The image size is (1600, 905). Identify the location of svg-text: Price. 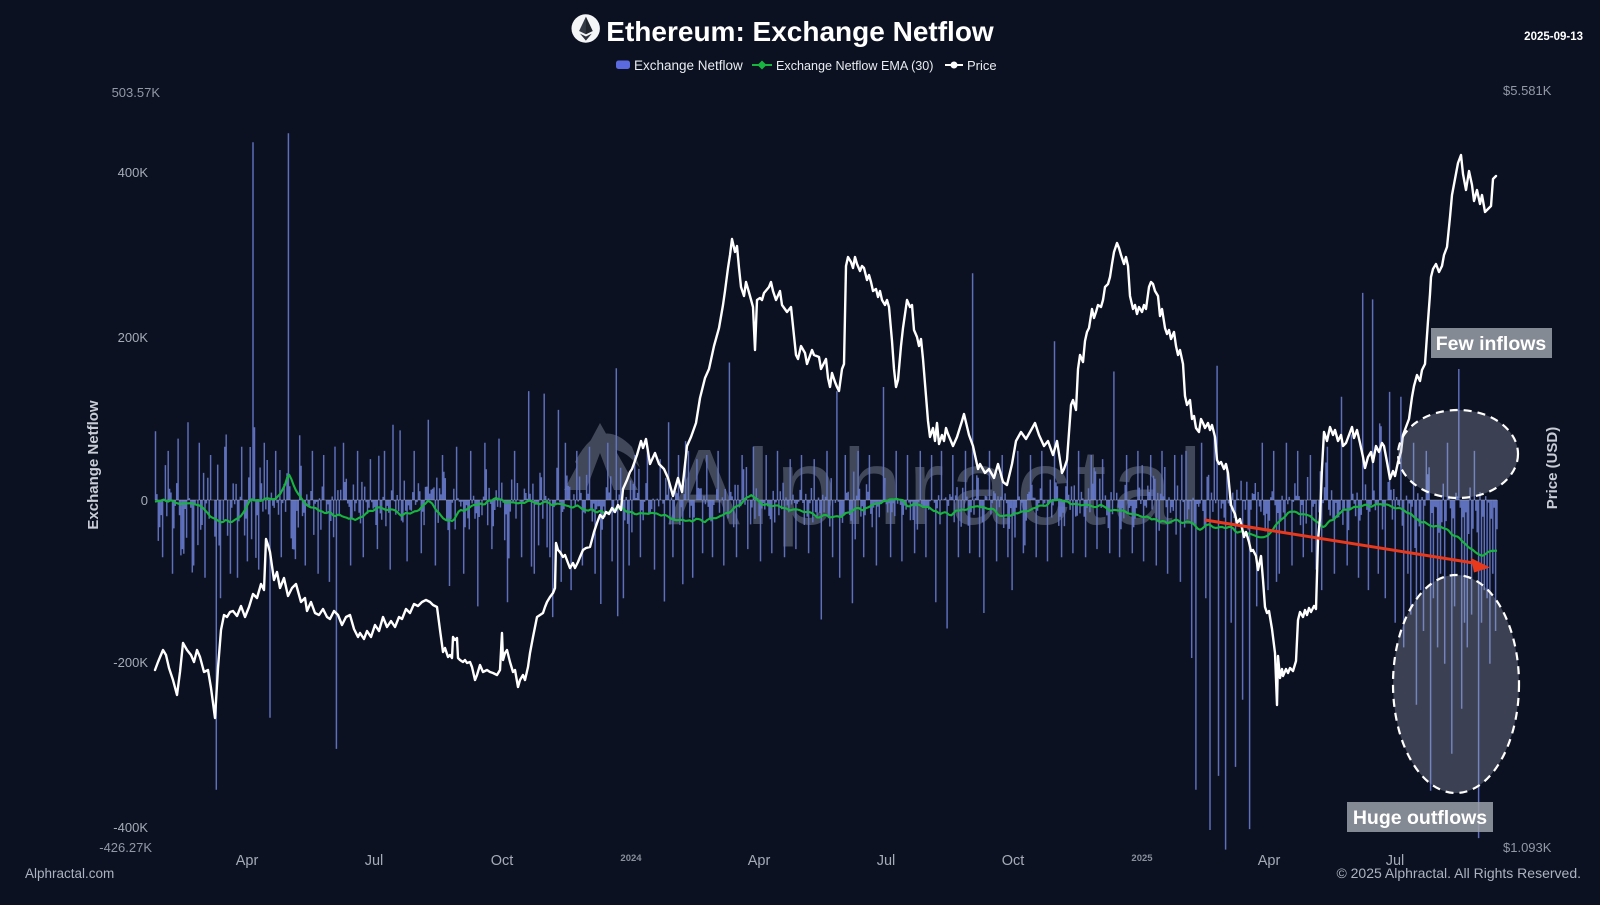
(982, 65).